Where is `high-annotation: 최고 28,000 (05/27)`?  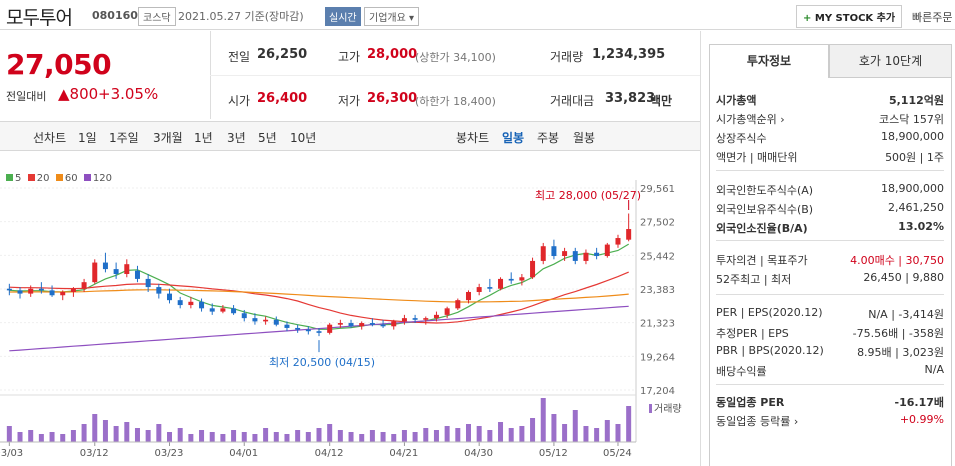 high-annotation: 최고 28,000 (05/27) is located at coordinates (588, 195).